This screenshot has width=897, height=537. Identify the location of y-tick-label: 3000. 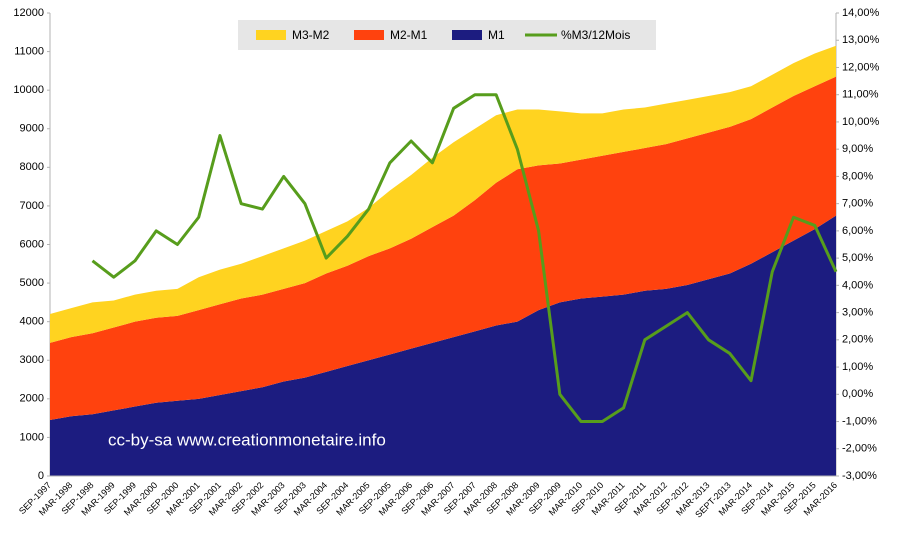
(32, 360).